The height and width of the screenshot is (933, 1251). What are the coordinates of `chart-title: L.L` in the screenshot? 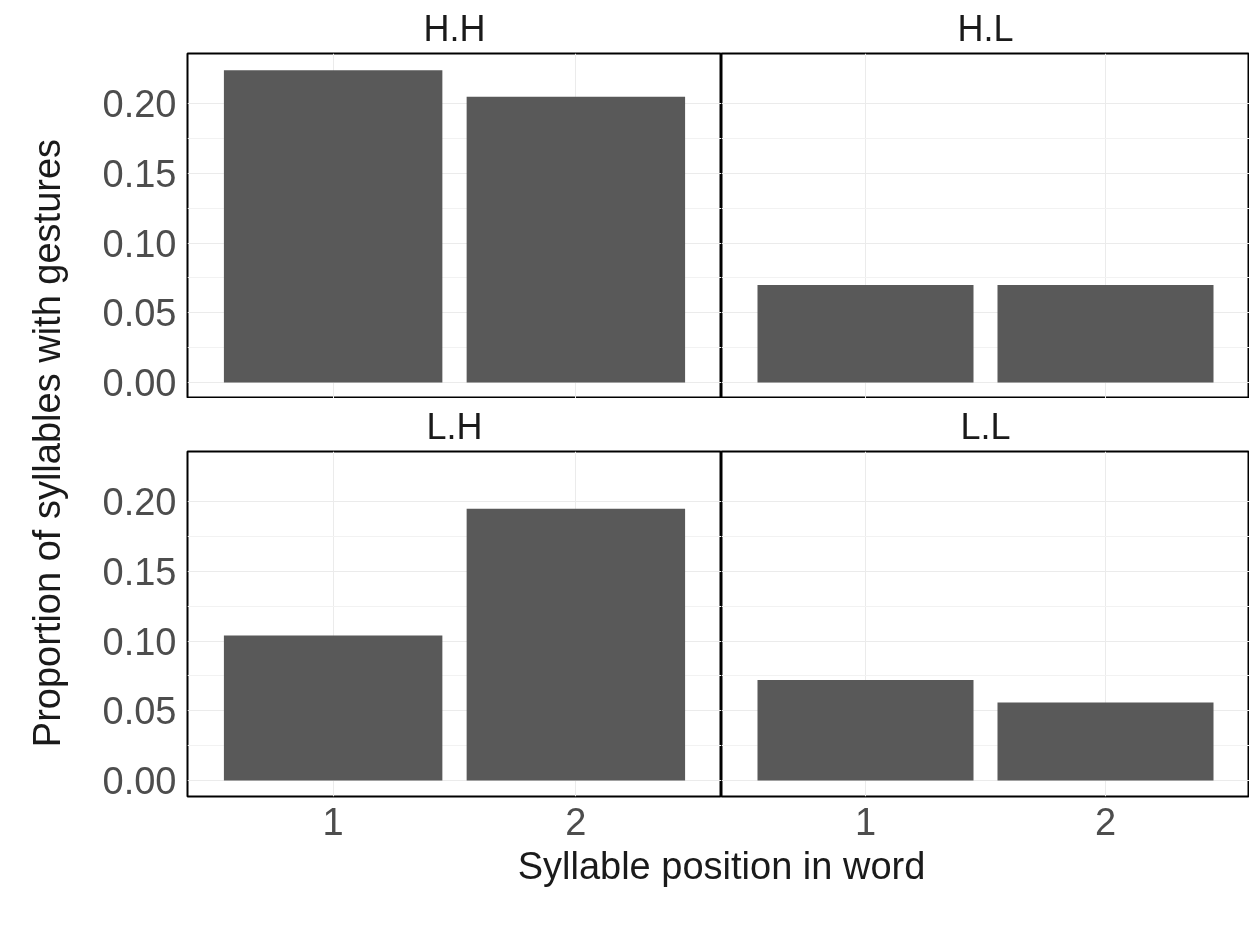 It's located at (985, 426).